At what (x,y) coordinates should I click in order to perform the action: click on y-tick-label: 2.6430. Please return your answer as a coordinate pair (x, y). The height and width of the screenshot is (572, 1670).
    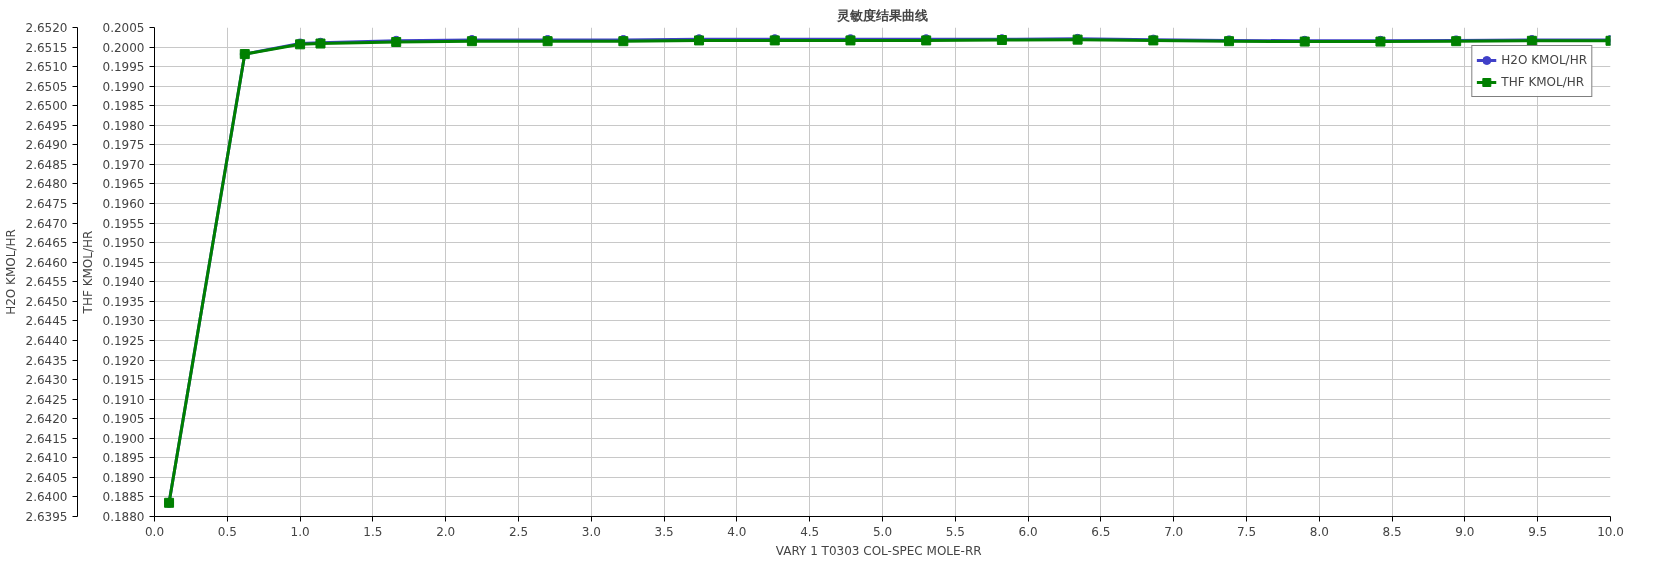
    Looking at the image, I should click on (46, 380).